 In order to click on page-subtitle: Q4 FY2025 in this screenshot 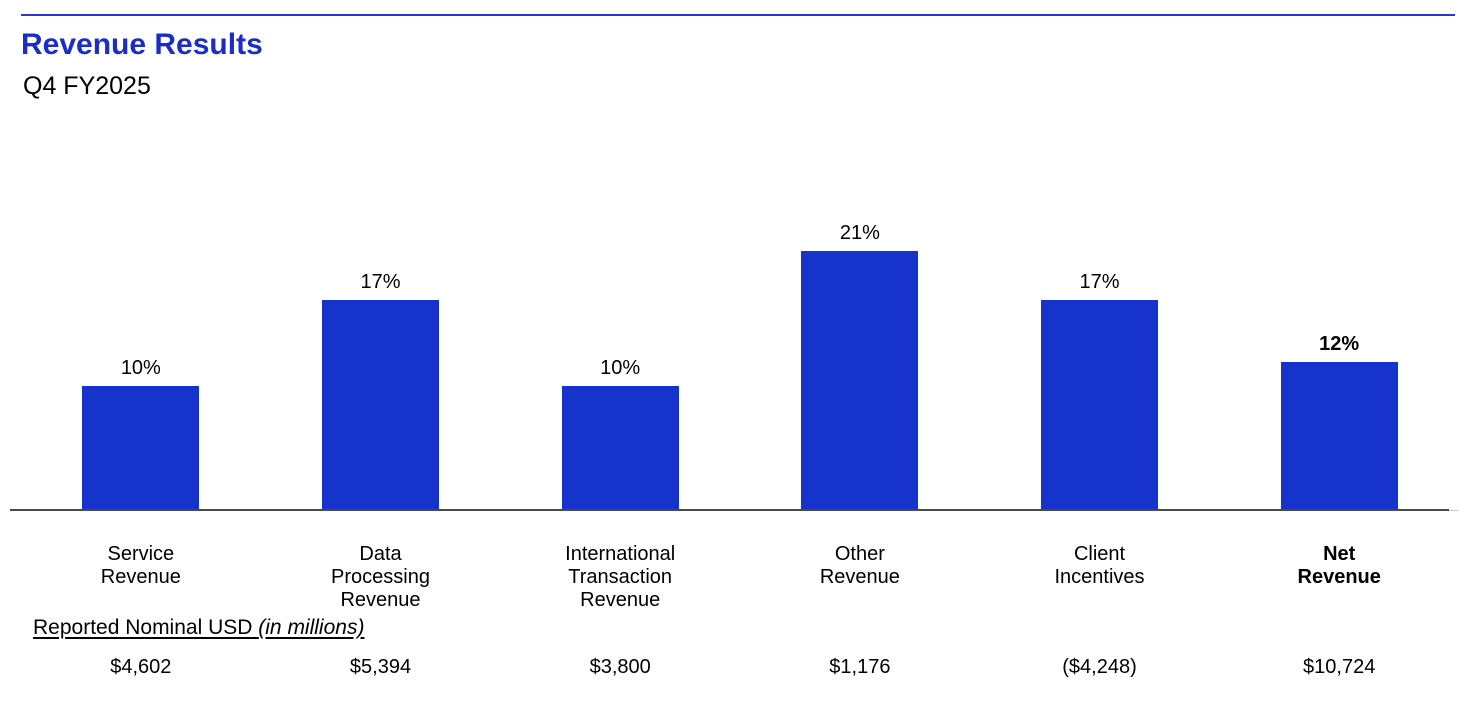, I will do `click(87, 86)`.